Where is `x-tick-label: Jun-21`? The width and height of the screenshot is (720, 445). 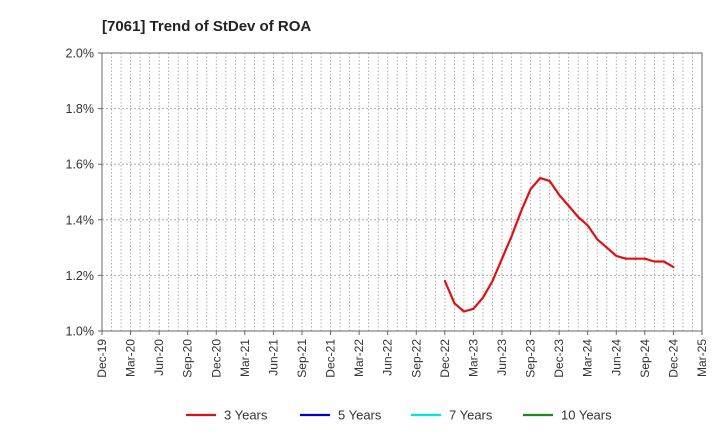 x-tick-label: Jun-21 is located at coordinates (273, 357).